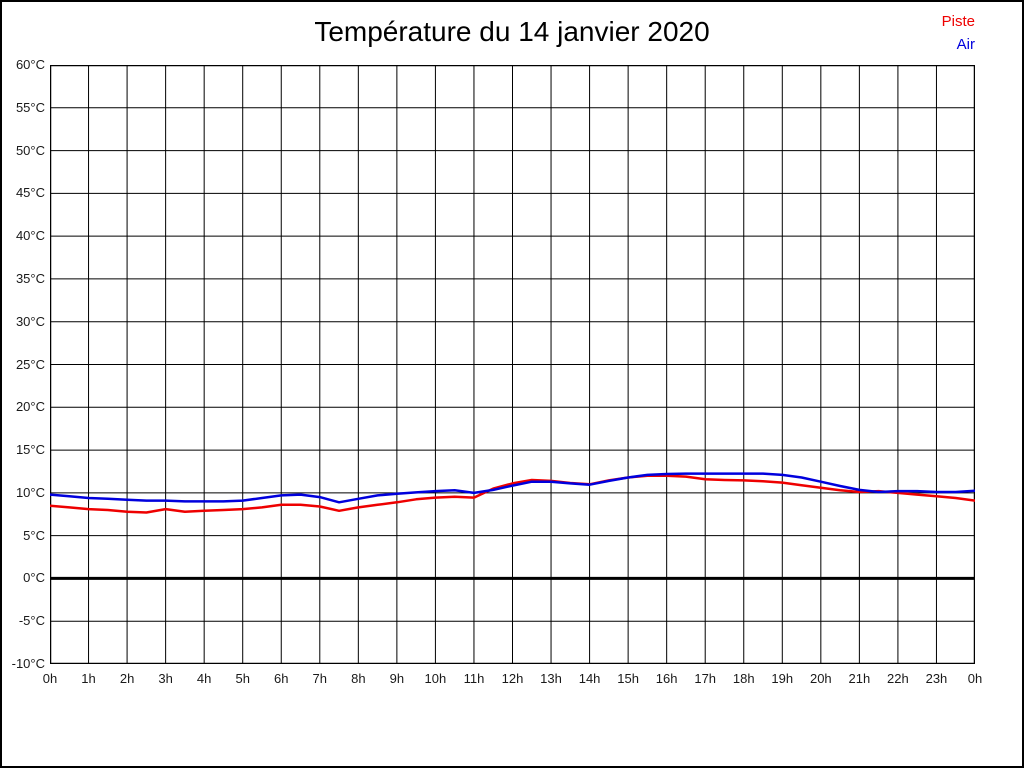  Describe the element at coordinates (28, 663) in the screenshot. I see `y-tick-label: -10°C` at that location.